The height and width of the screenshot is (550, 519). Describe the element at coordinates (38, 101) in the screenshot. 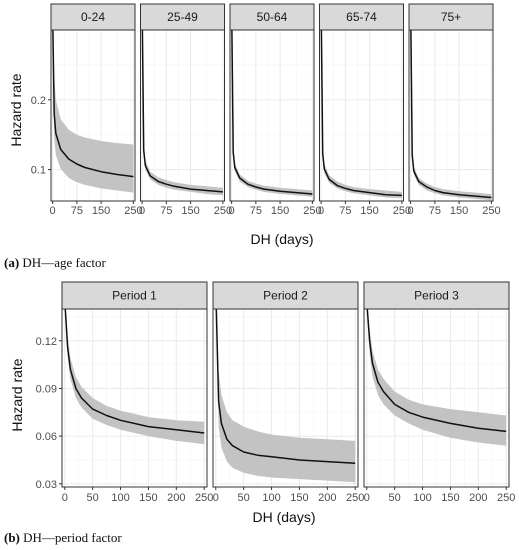

I see `y-tick-label: 0.2` at that location.